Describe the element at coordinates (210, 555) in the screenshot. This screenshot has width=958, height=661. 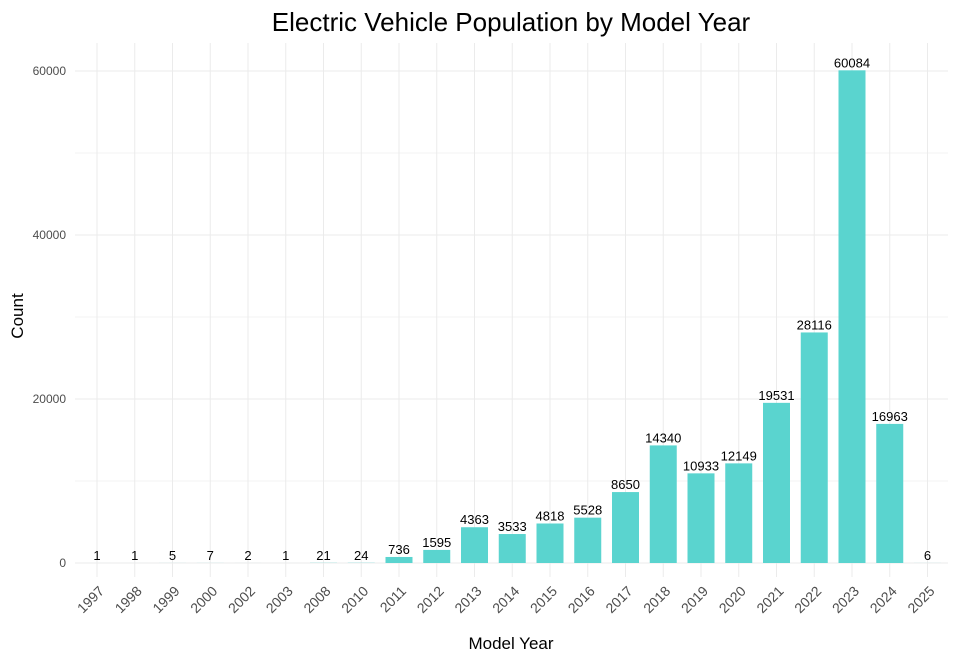
I see `data-label: 7` at that location.